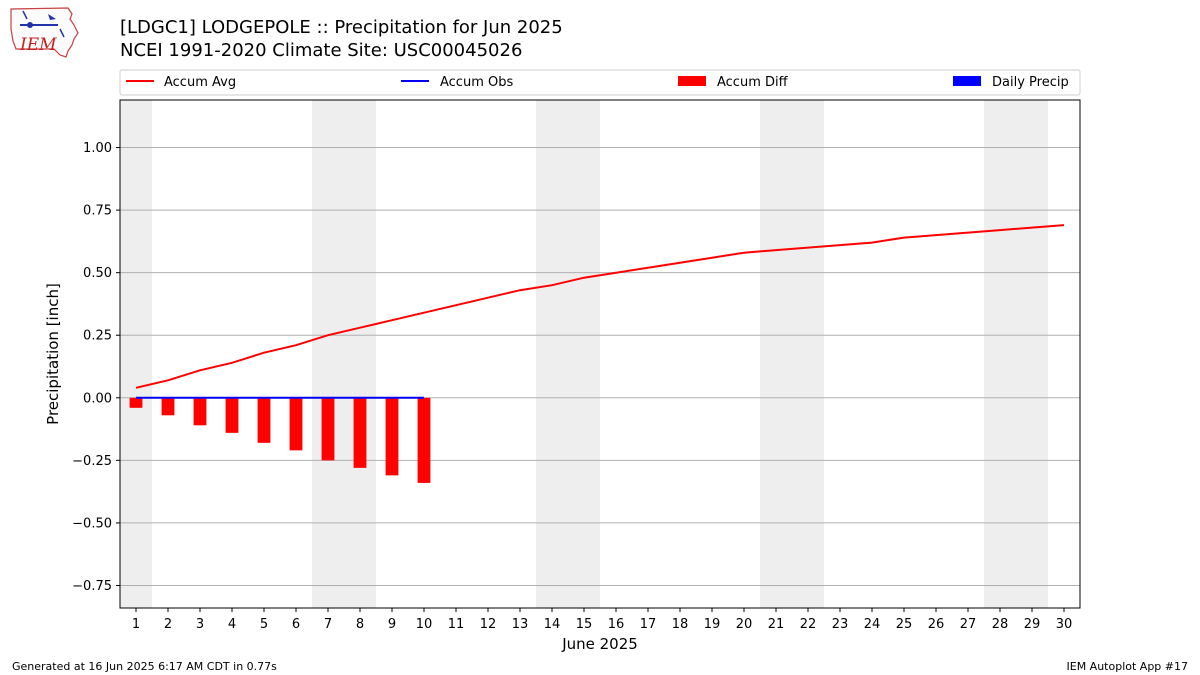 The width and height of the screenshot is (1200, 675). Describe the element at coordinates (38, 45) in the screenshot. I see `iem-logo-text: IEM` at that location.